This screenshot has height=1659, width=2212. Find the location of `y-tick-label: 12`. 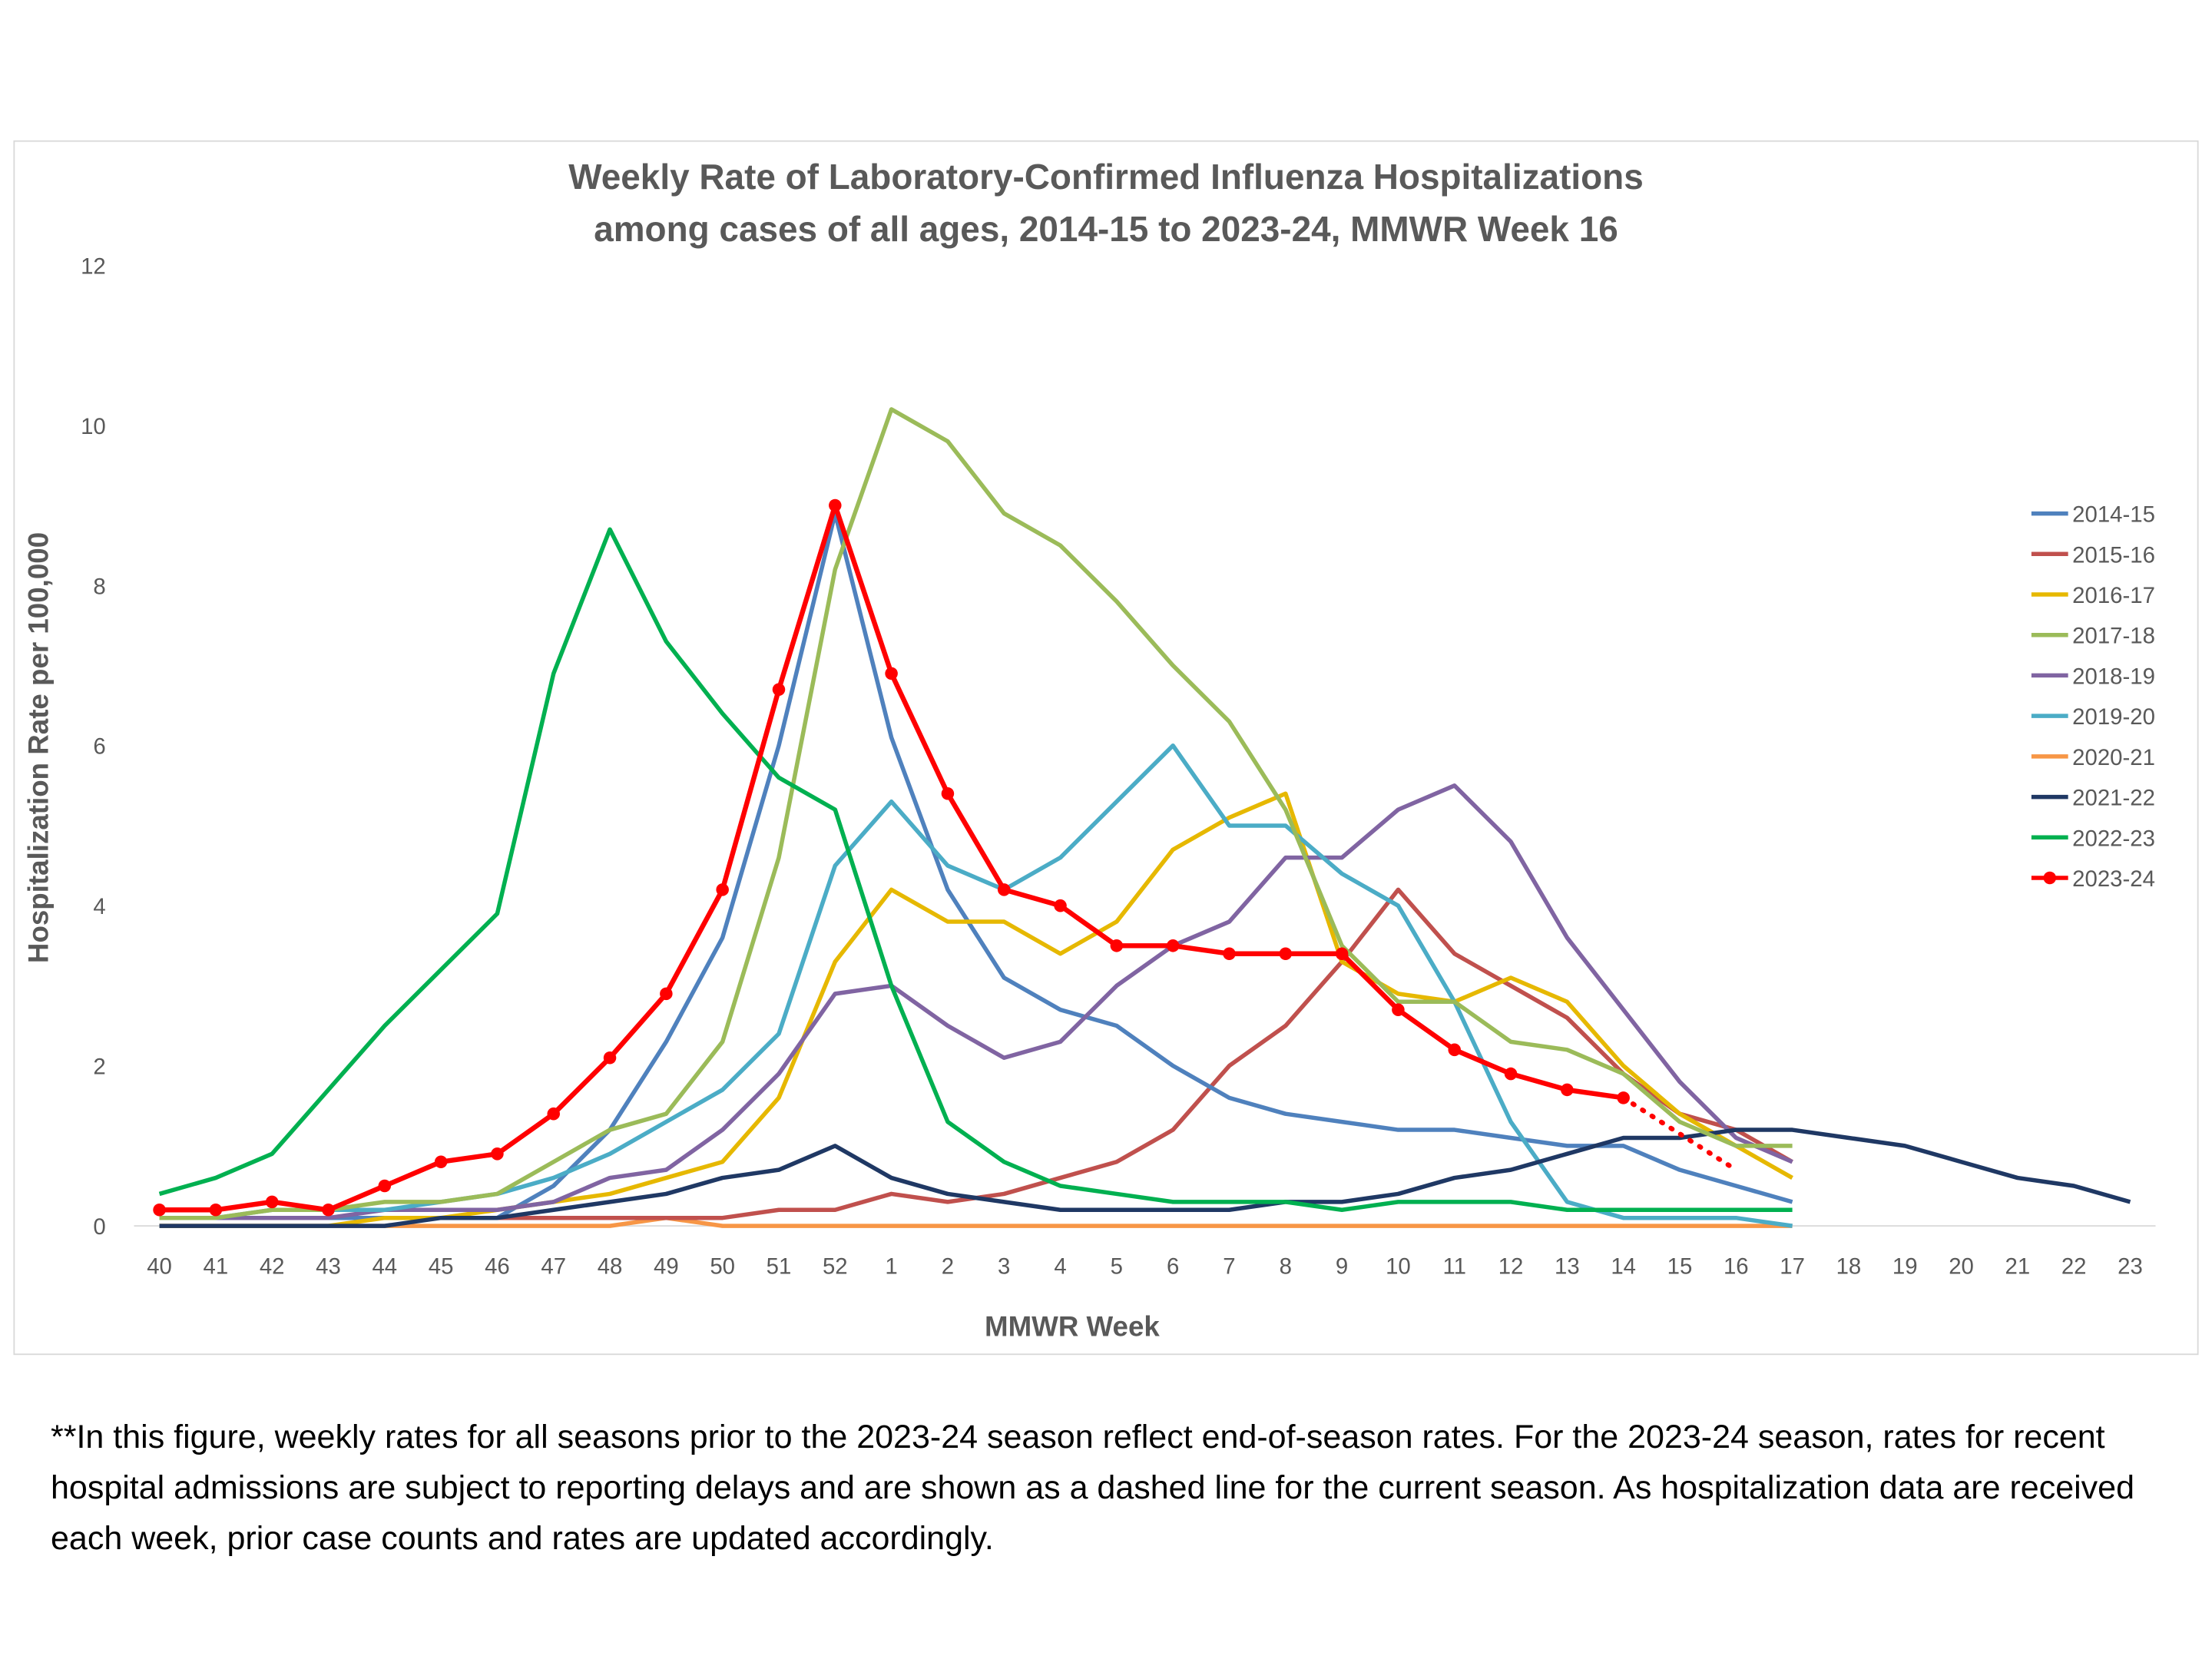

y-tick-label: 12 is located at coordinates (93, 266).